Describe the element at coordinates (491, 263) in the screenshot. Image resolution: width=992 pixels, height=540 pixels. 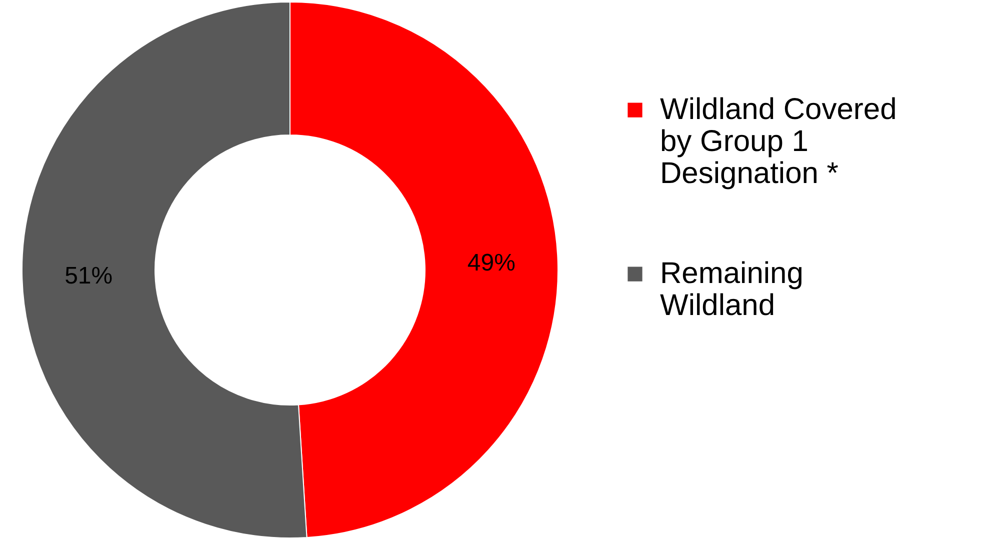
I see `data-label: 49%` at that location.